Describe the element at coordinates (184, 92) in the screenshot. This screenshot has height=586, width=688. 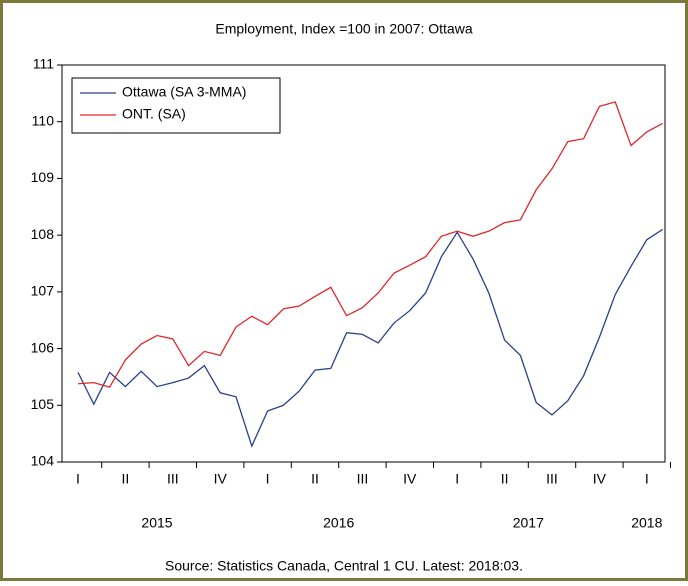
I see `legend-label: Ottawa (SA 3-MMA)` at that location.